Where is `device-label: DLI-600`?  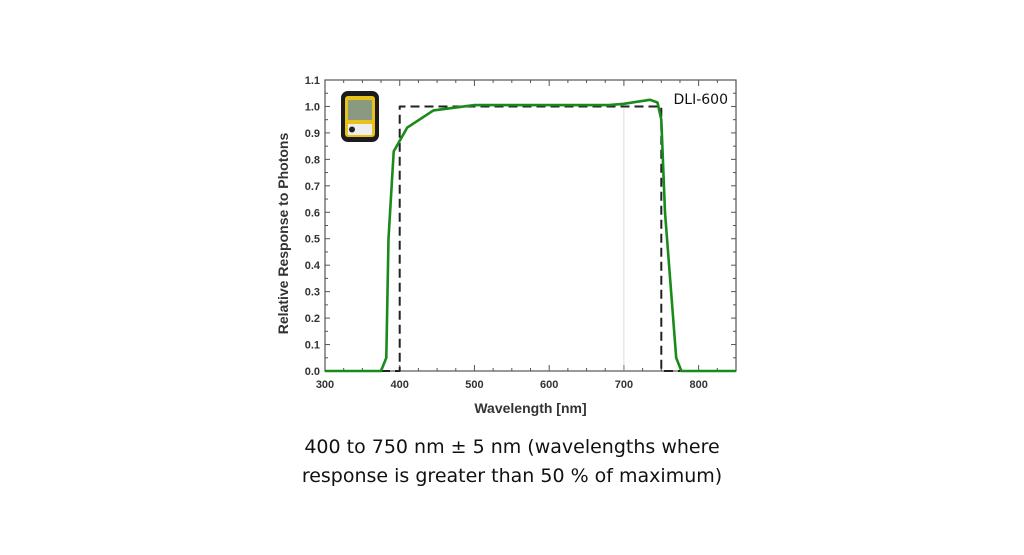 device-label: DLI-600 is located at coordinates (701, 100).